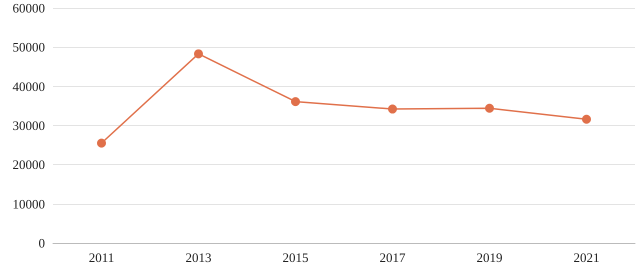  Describe the element at coordinates (393, 257) in the screenshot. I see `x-tick-label: 2017` at that location.